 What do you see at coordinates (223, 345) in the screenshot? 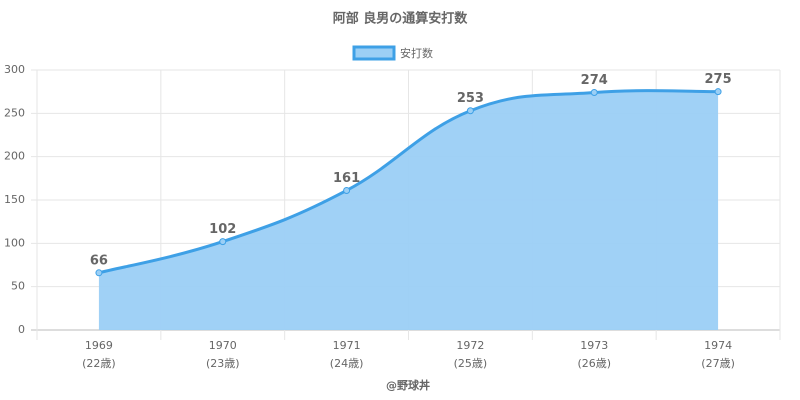
I see `x-tick-label: 1970` at bounding box center [223, 345].